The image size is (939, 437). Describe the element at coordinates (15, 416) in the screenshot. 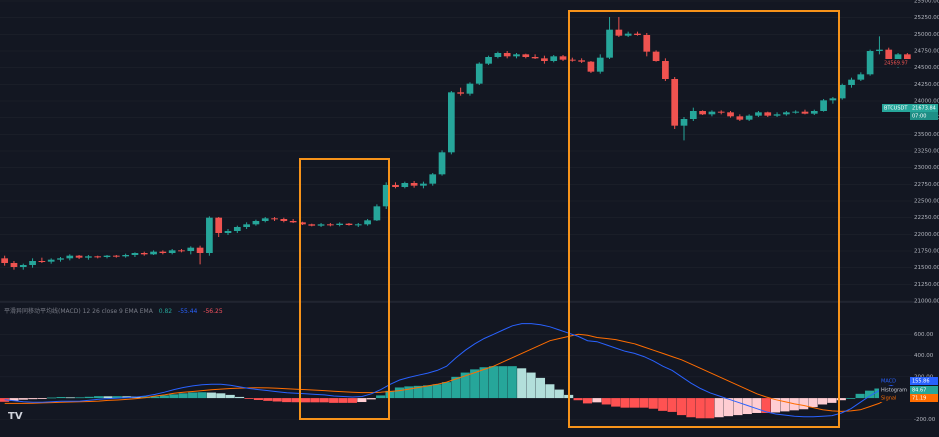

I see `tradingview-logo: TV` at that location.